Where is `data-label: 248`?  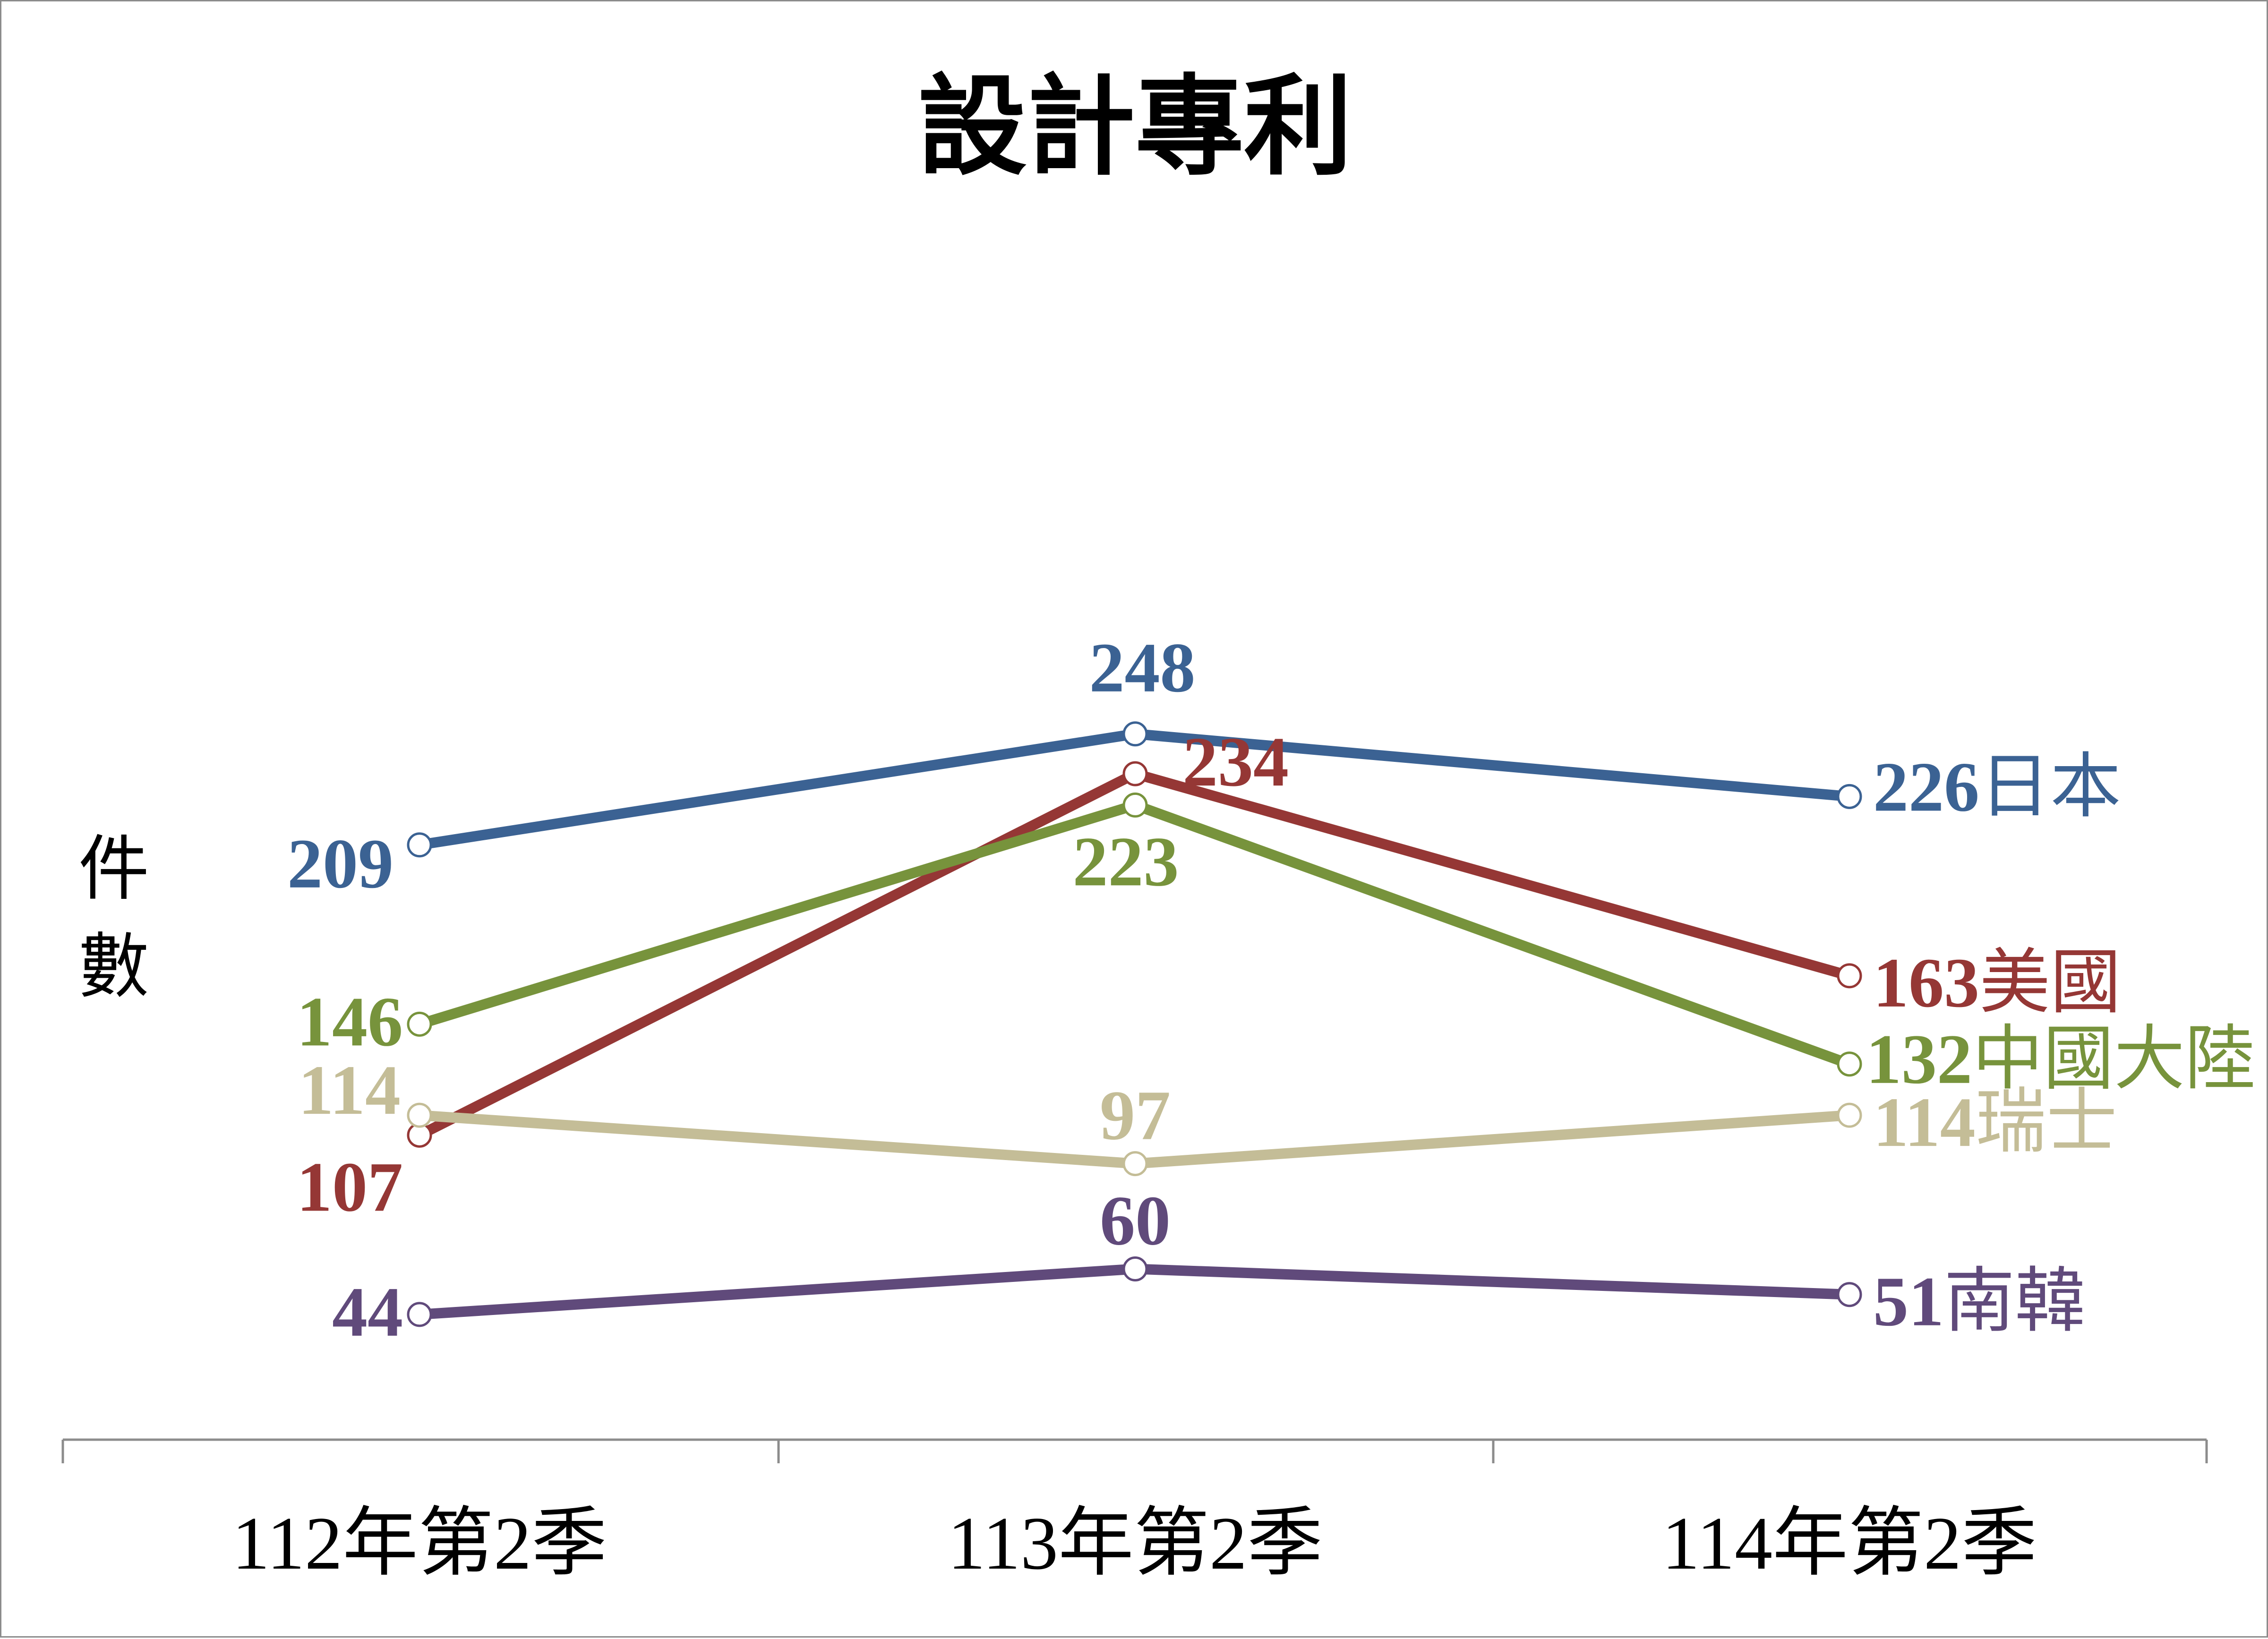 data-label: 248 is located at coordinates (1142, 668).